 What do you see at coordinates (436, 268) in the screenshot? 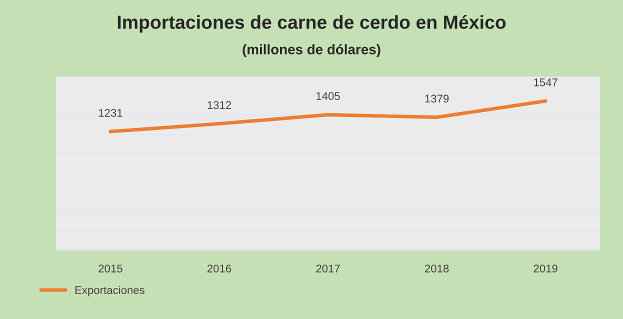
I see `x-tick-label: 2018` at bounding box center [436, 268].